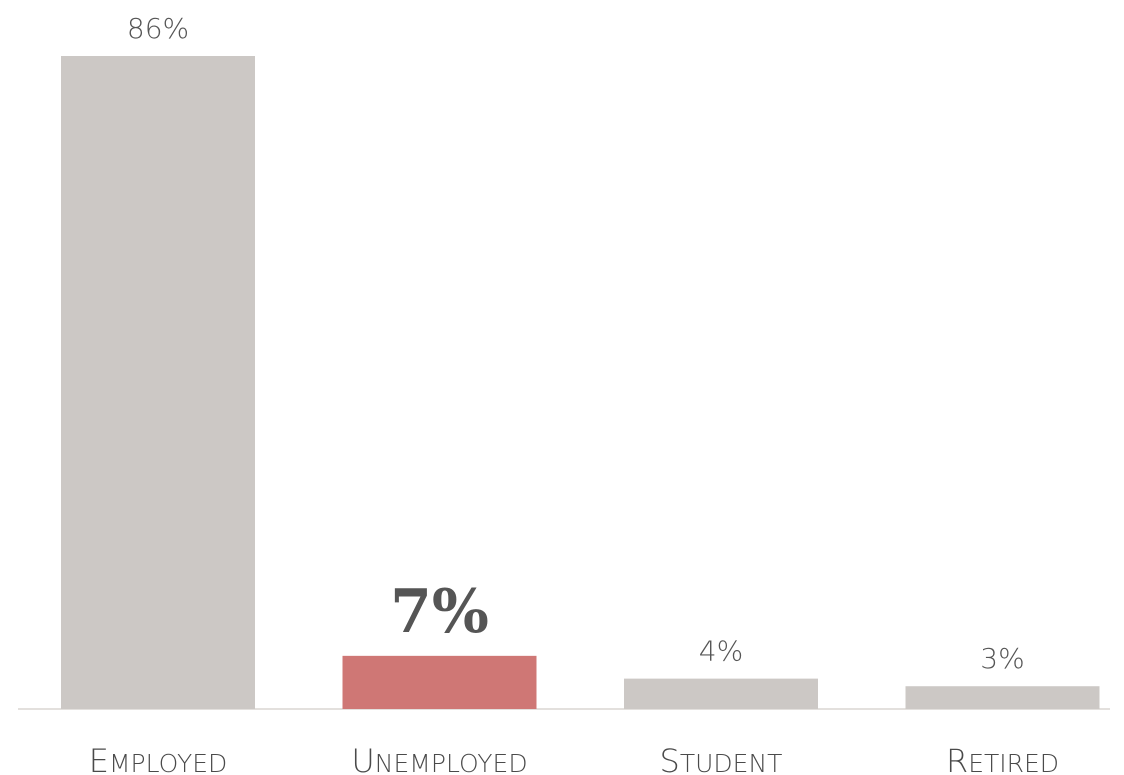 The height and width of the screenshot is (775, 1124). What do you see at coordinates (158, 28) in the screenshot?
I see `value-label-employed: 86%` at bounding box center [158, 28].